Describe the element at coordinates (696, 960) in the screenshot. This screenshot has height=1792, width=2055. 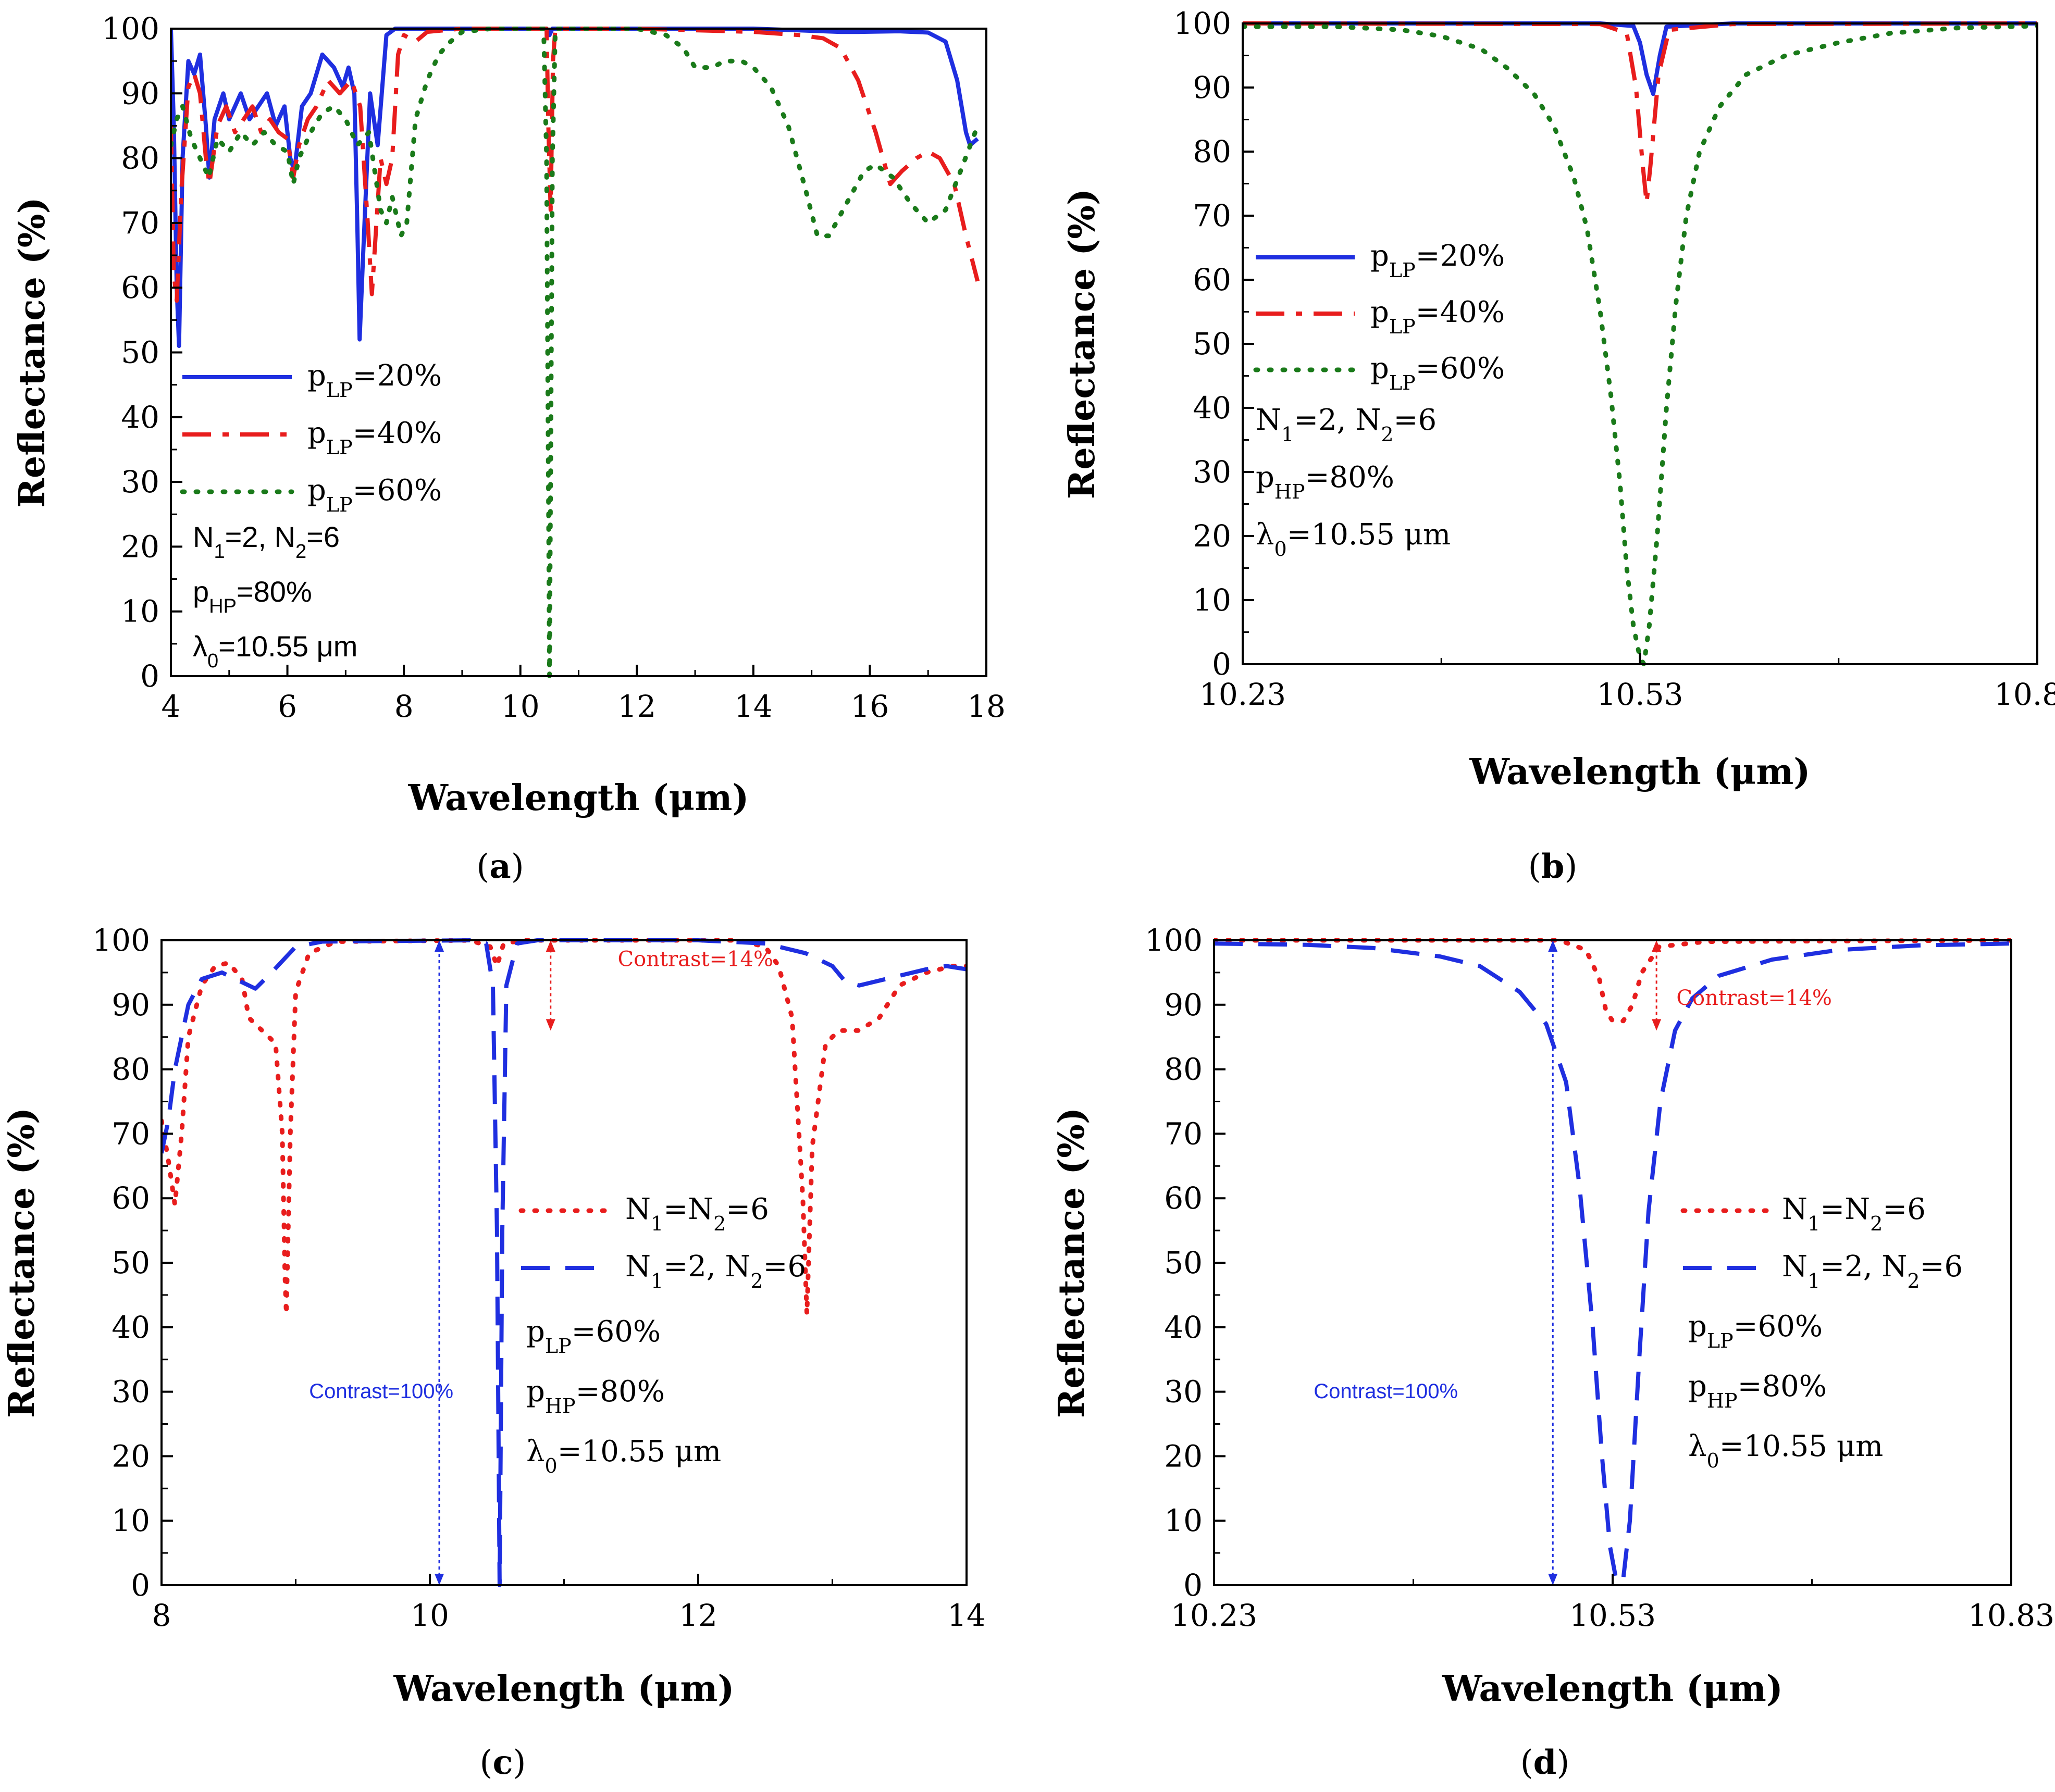
I see `contrast-label-2: Contrast=14%` at that location.